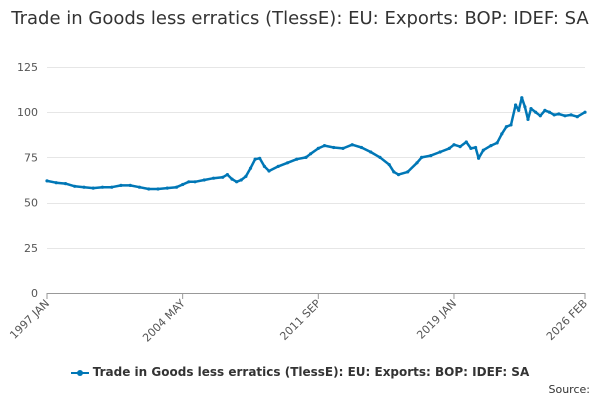 This screenshot has width=600, height=400. Describe the element at coordinates (27, 67) in the screenshot. I see `y-tick-label: 125` at that location.